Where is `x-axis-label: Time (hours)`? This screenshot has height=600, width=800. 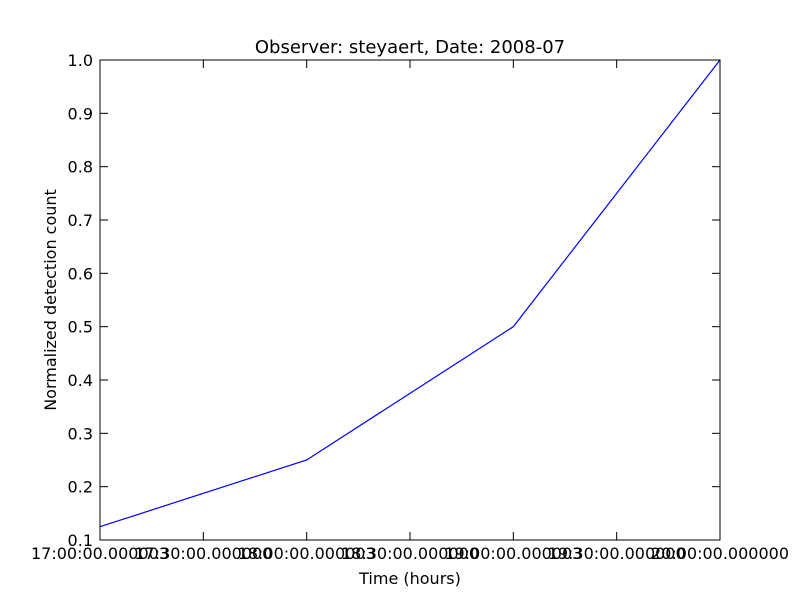 x-axis-label: Time (hours) is located at coordinates (409, 578).